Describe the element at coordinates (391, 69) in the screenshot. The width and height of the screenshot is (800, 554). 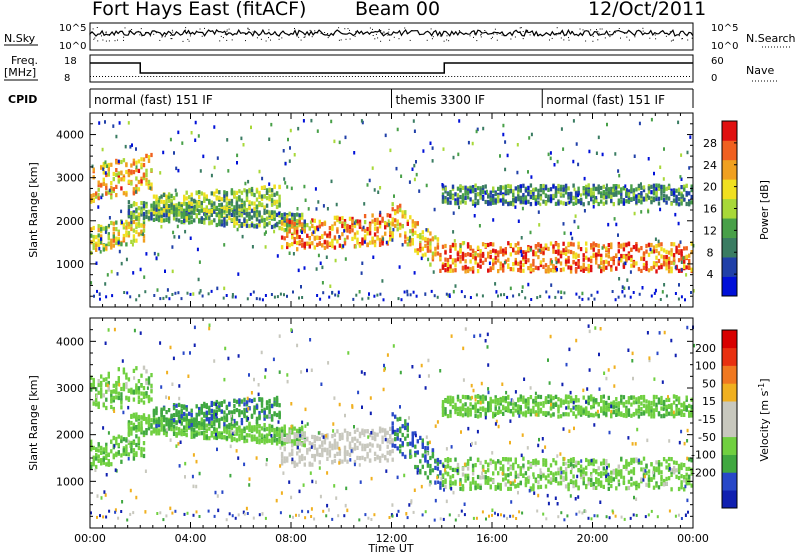
I see `freq-panel: Freq. [MHz] Nave 18 8 60 0` at that location.